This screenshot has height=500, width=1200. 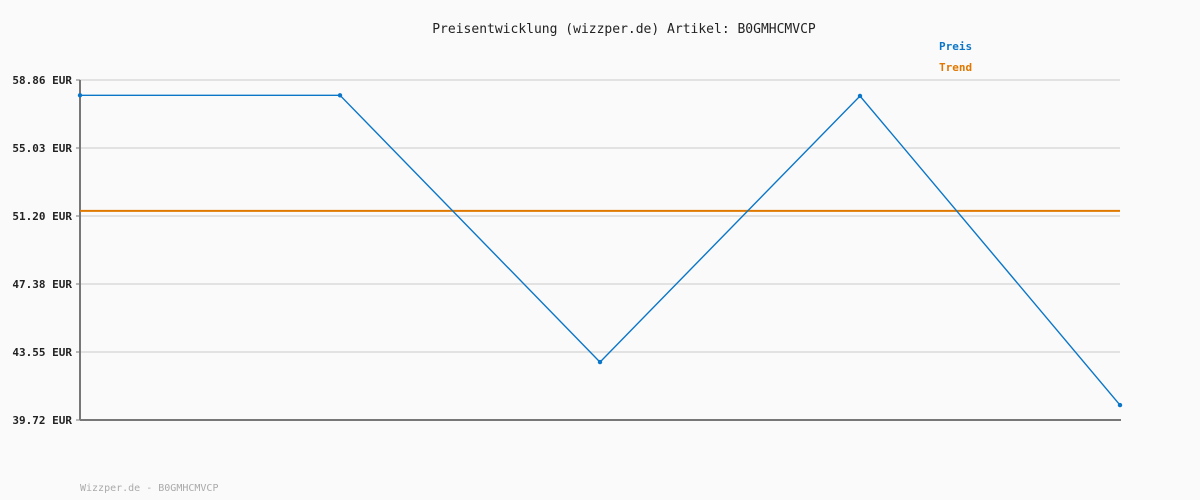 What do you see at coordinates (955, 46) in the screenshot?
I see `legend-preis: Preis` at bounding box center [955, 46].